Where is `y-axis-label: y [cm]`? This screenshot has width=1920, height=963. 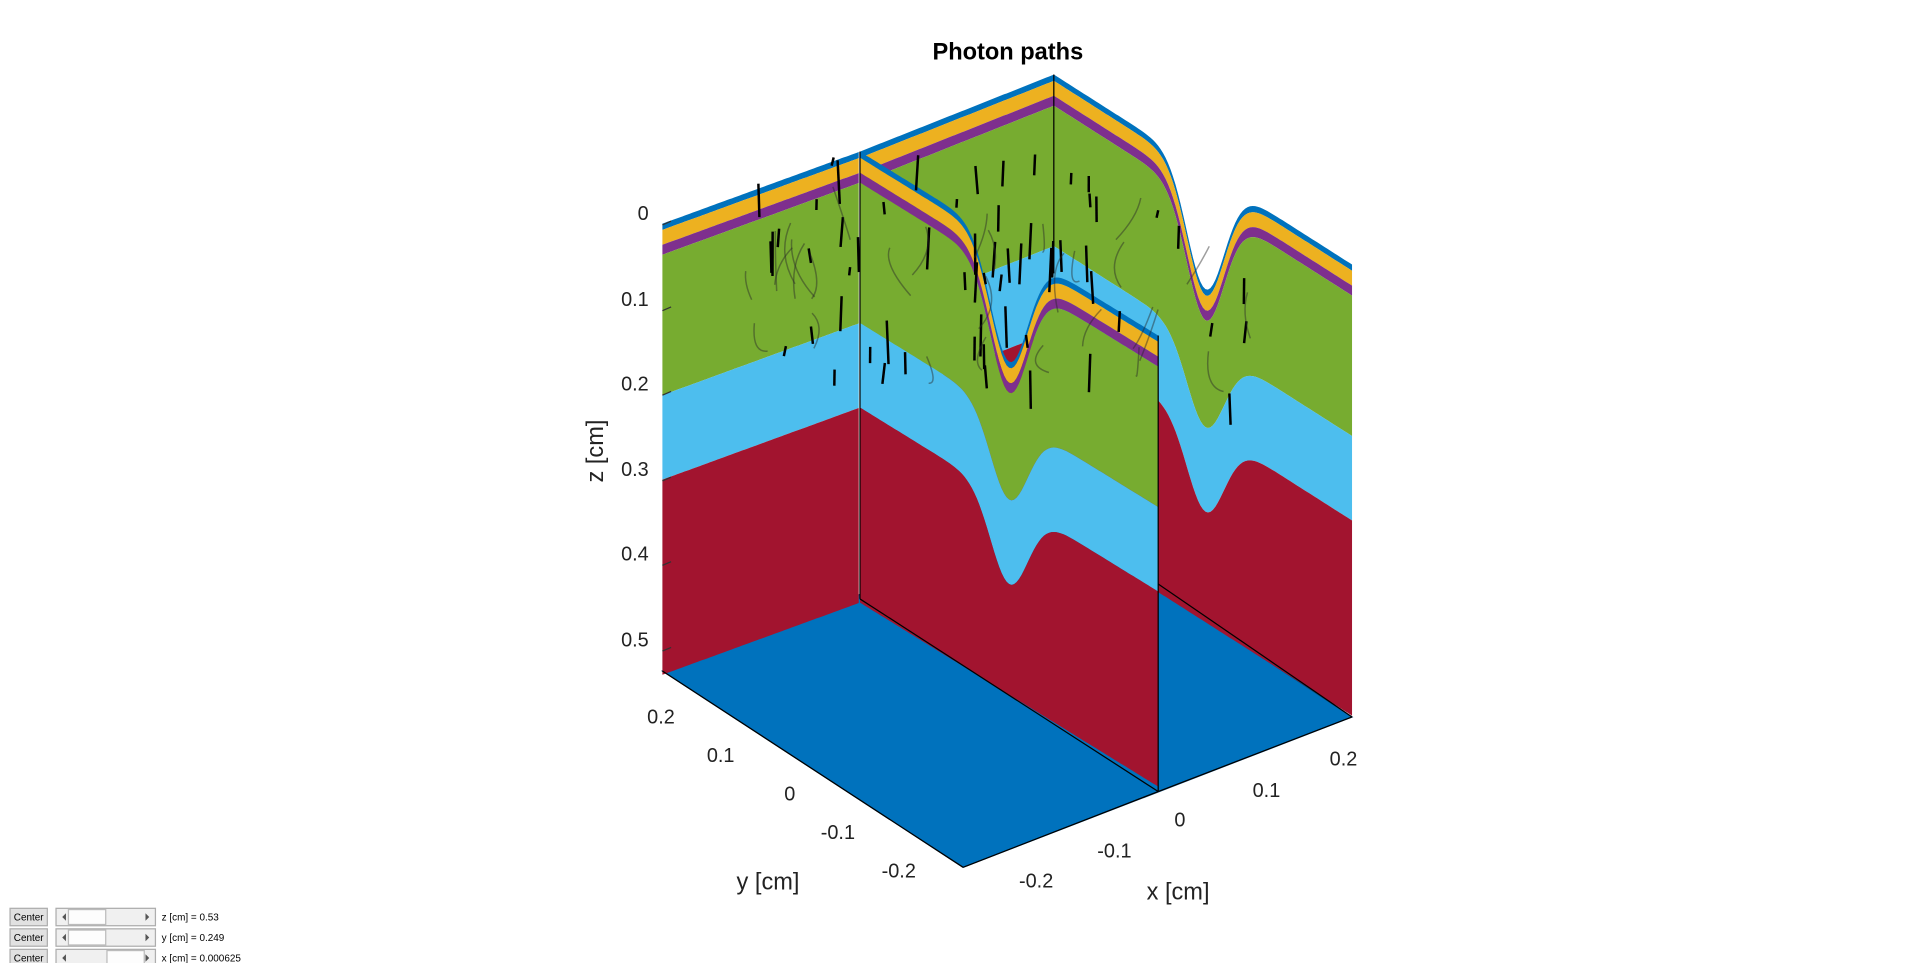
y-axis-label: y [cm] is located at coordinates (768, 883).